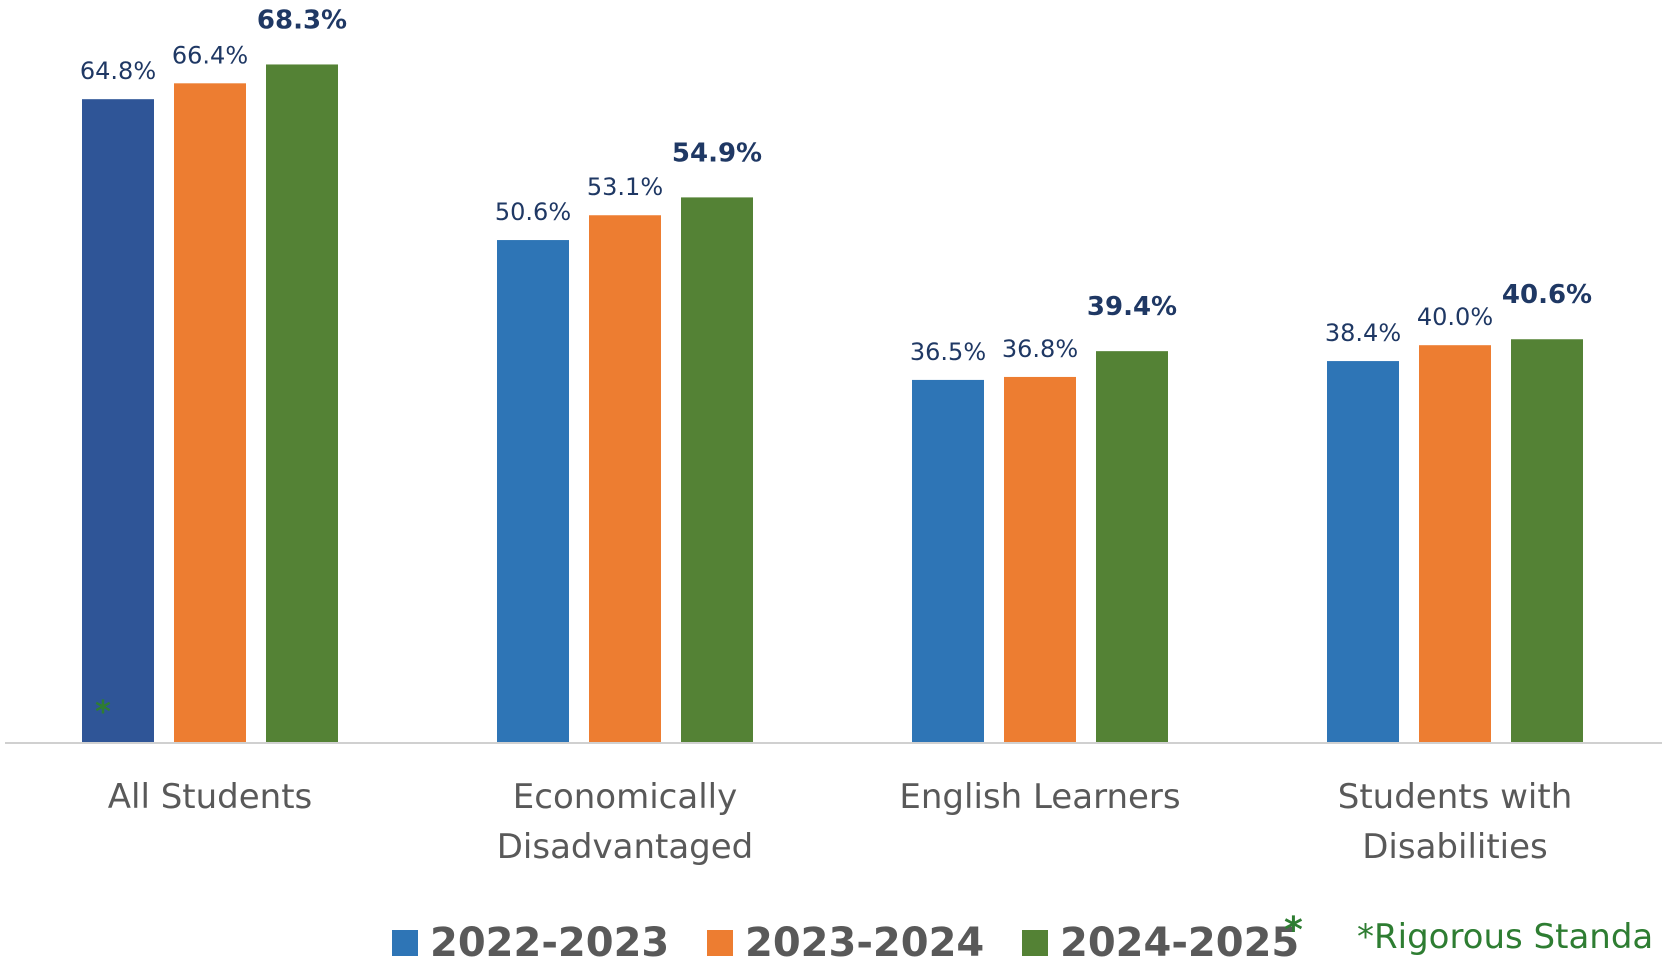 The image size is (1662, 962). What do you see at coordinates (1293, 930) in the screenshot?
I see `legend-star-marker: *` at bounding box center [1293, 930].